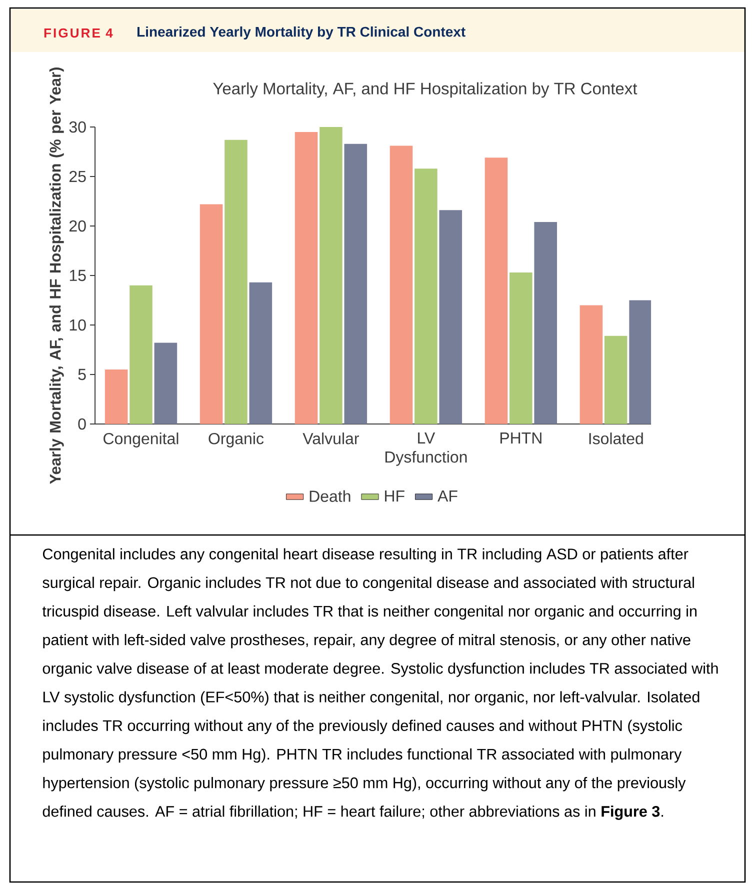 Image resolution: width=755 pixels, height=890 pixels. Describe the element at coordinates (448, 496) in the screenshot. I see `legend-label: AF` at that location.